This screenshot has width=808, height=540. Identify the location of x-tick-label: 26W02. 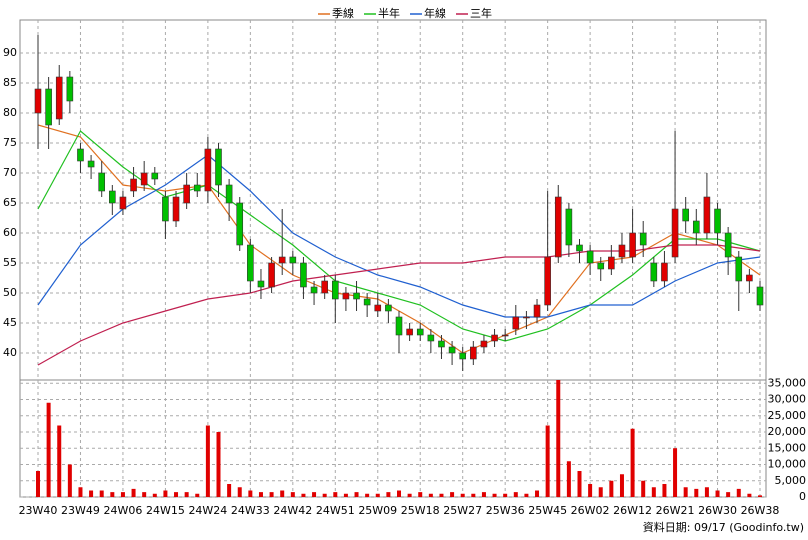
(590, 510).